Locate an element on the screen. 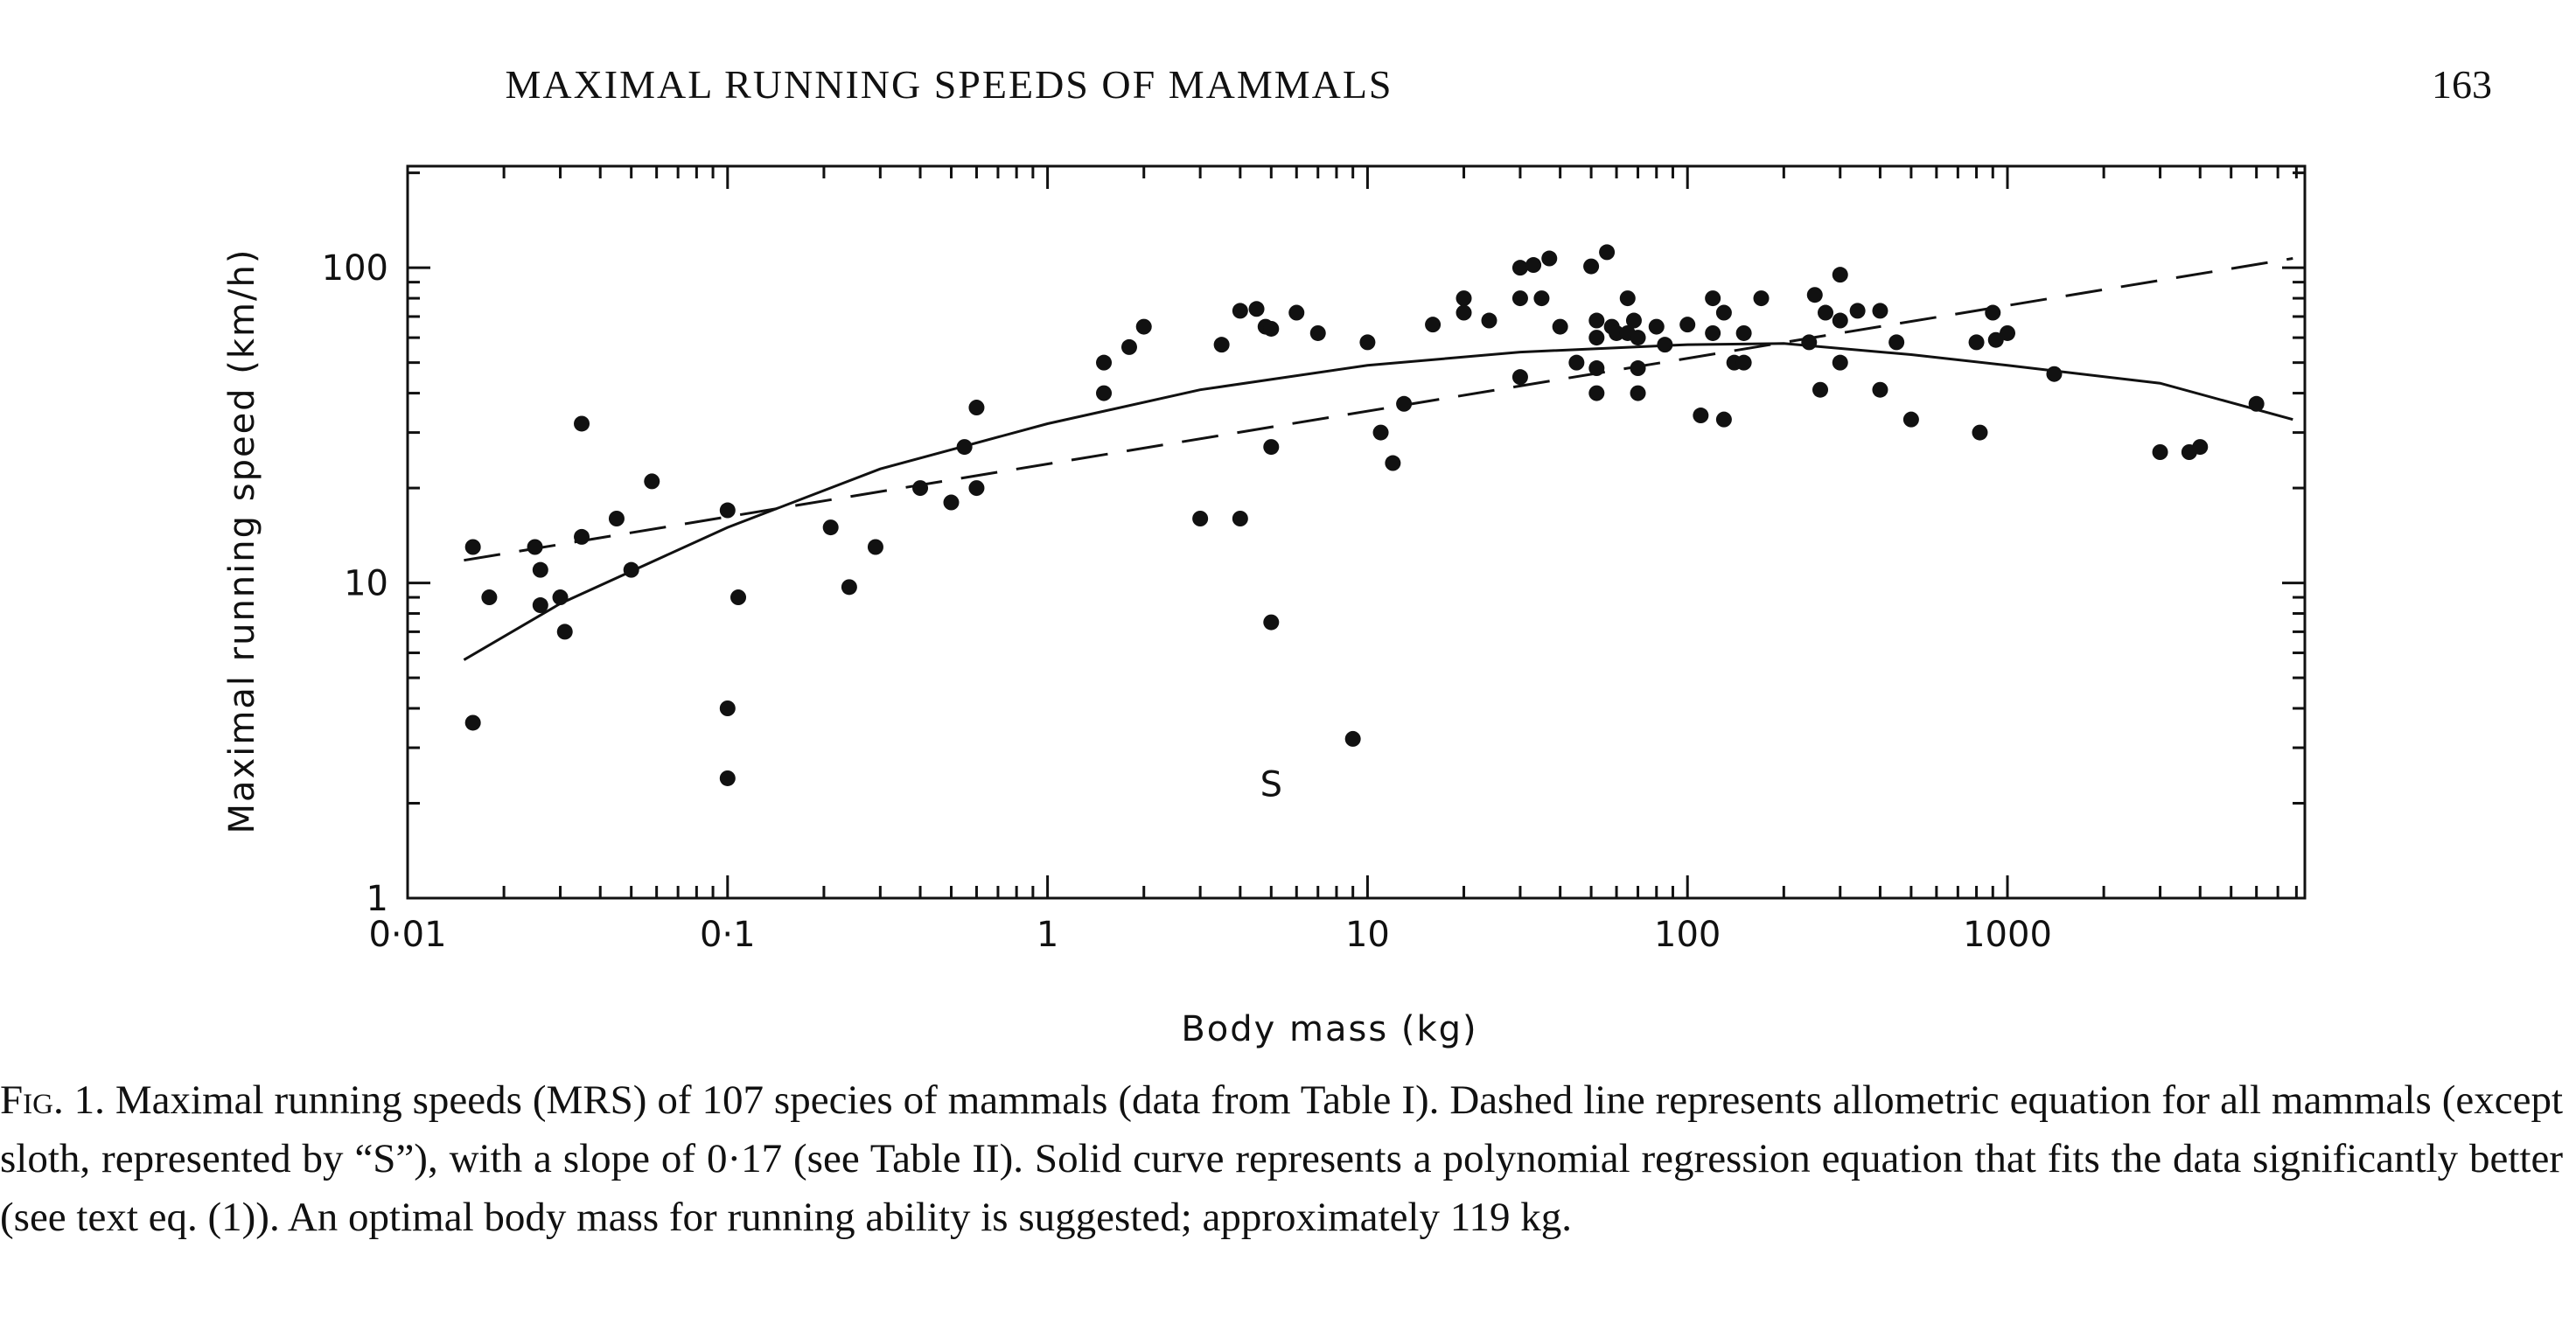 This screenshot has width=2576, height=1331. y-tick-label: 100 is located at coordinates (355, 268).